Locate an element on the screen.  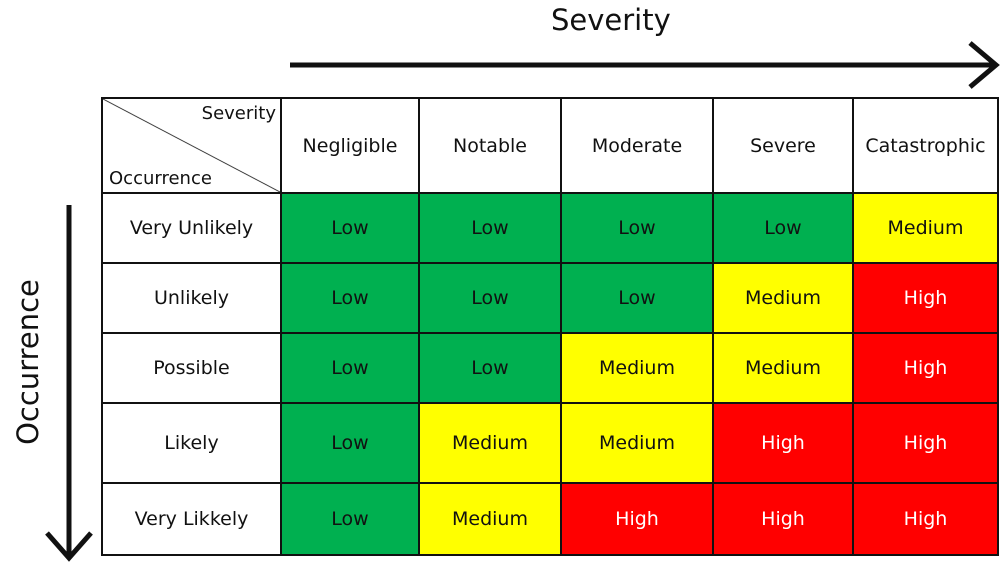
severity-axis-title: Severity is located at coordinates (611, 20).